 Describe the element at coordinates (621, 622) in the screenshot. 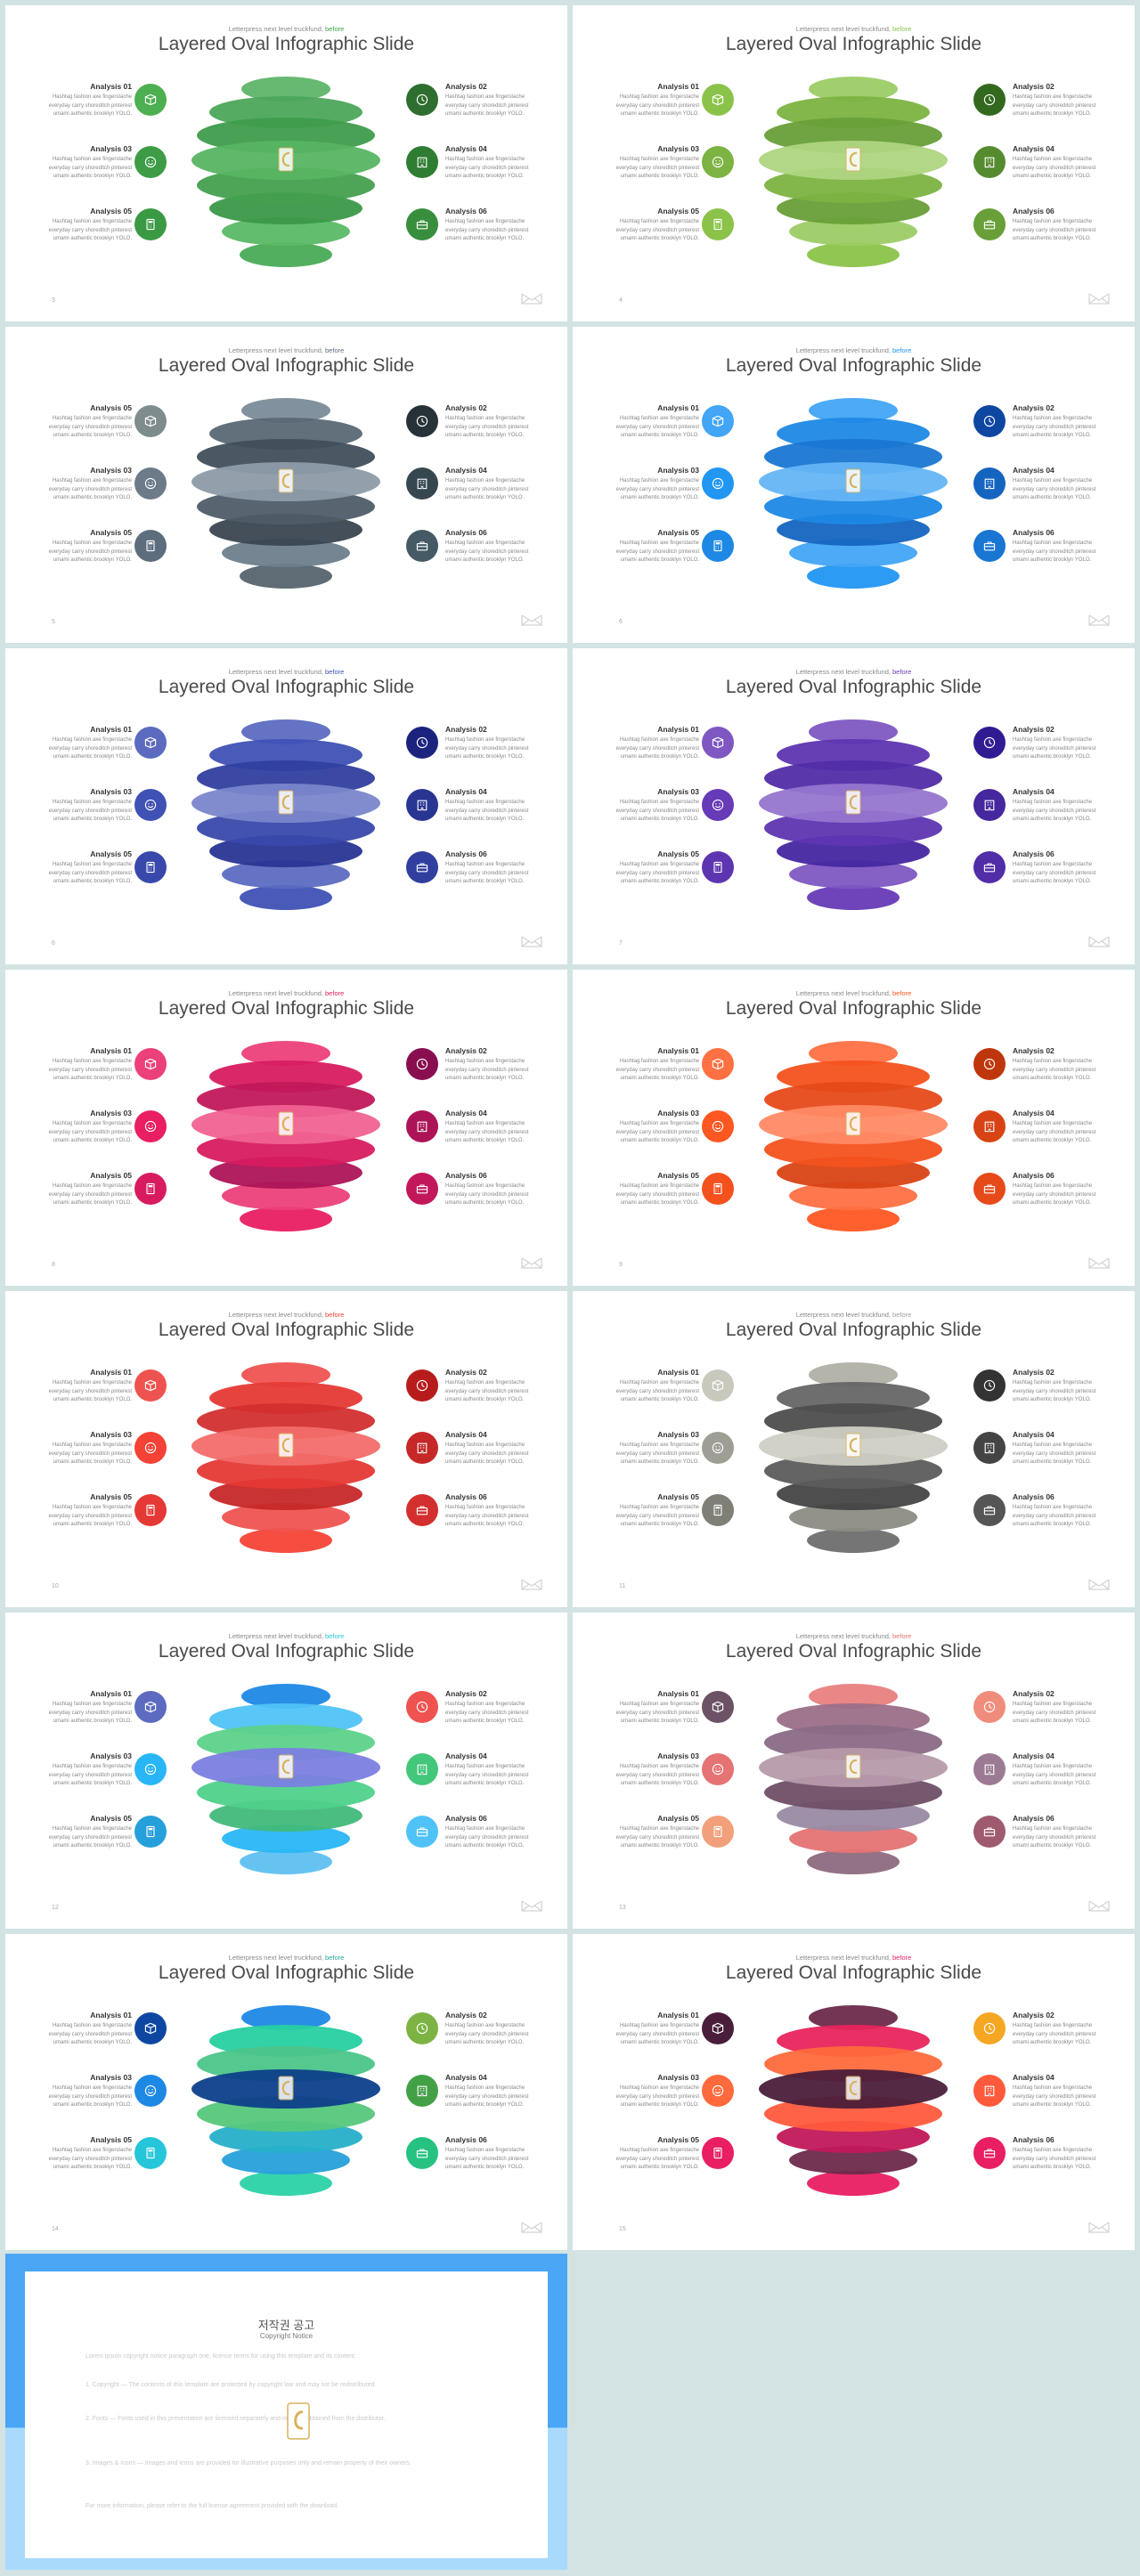

I see `page-number: 6` at that location.